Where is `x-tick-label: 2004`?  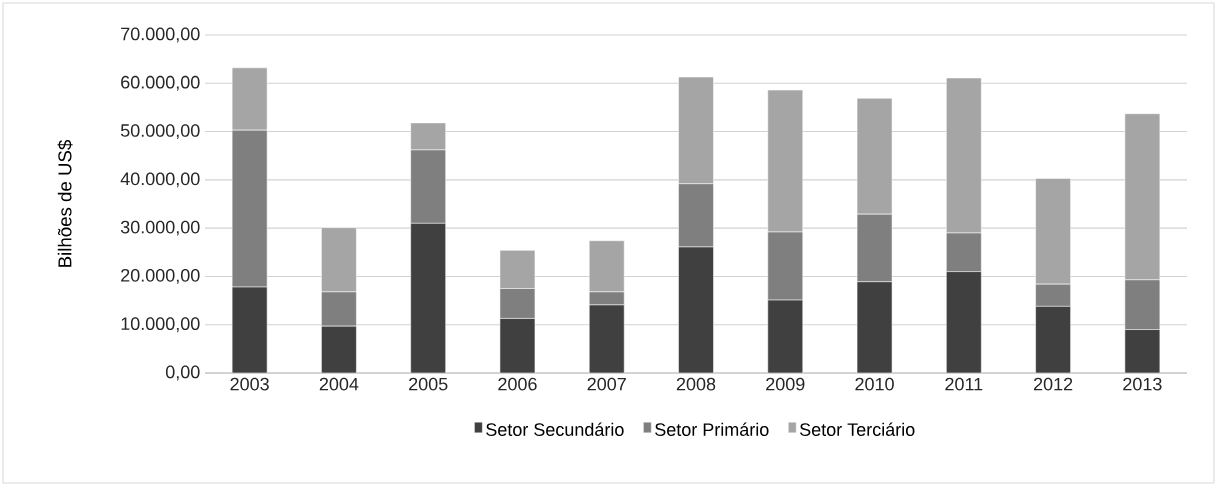 x-tick-label: 2004 is located at coordinates (339, 384).